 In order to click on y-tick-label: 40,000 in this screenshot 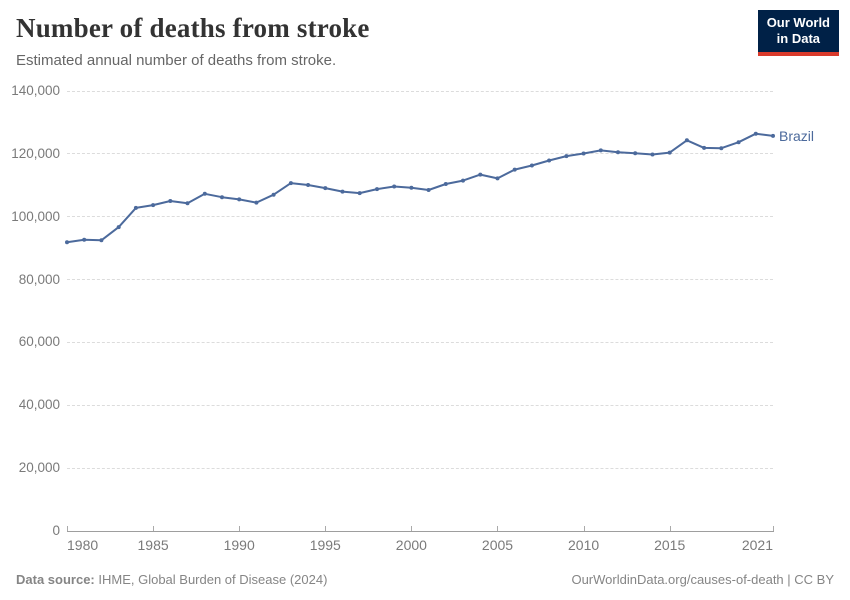, I will do `click(39, 405)`.